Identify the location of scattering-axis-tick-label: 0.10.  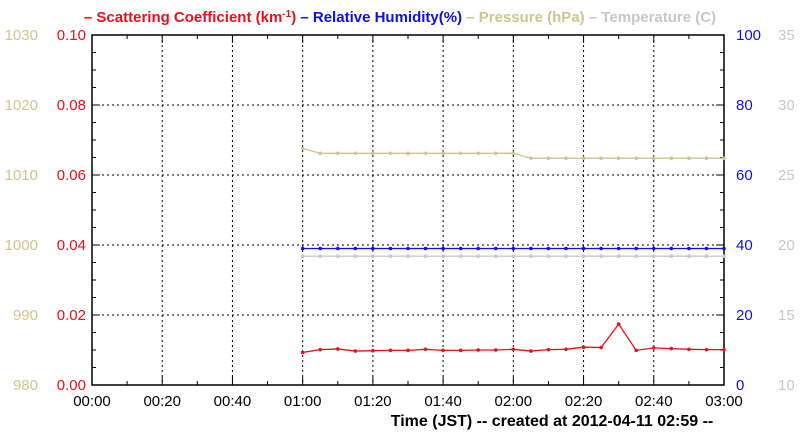
(71, 35).